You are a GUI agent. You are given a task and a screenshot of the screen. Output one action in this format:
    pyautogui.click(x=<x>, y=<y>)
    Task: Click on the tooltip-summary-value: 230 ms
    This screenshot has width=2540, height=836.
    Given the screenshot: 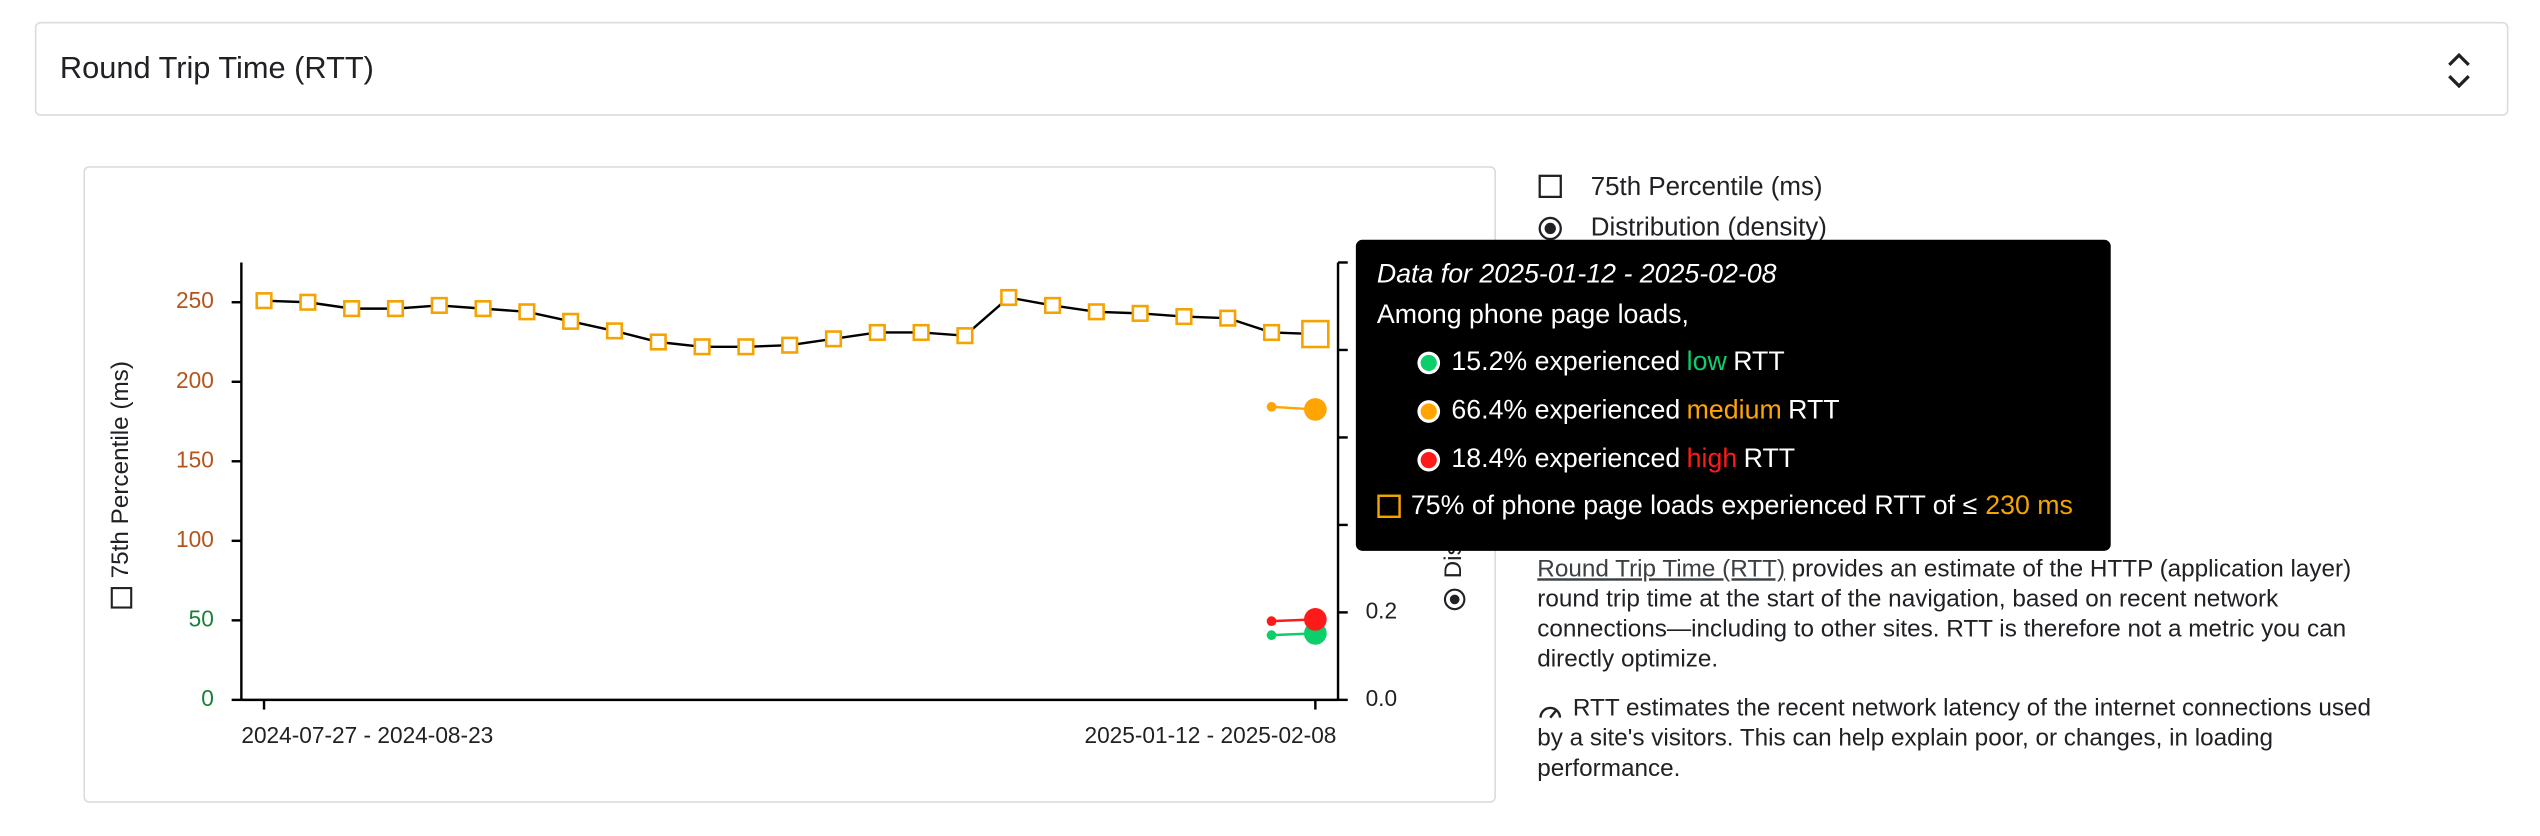 What is the action you would take?
    pyautogui.click(x=2029, y=505)
    